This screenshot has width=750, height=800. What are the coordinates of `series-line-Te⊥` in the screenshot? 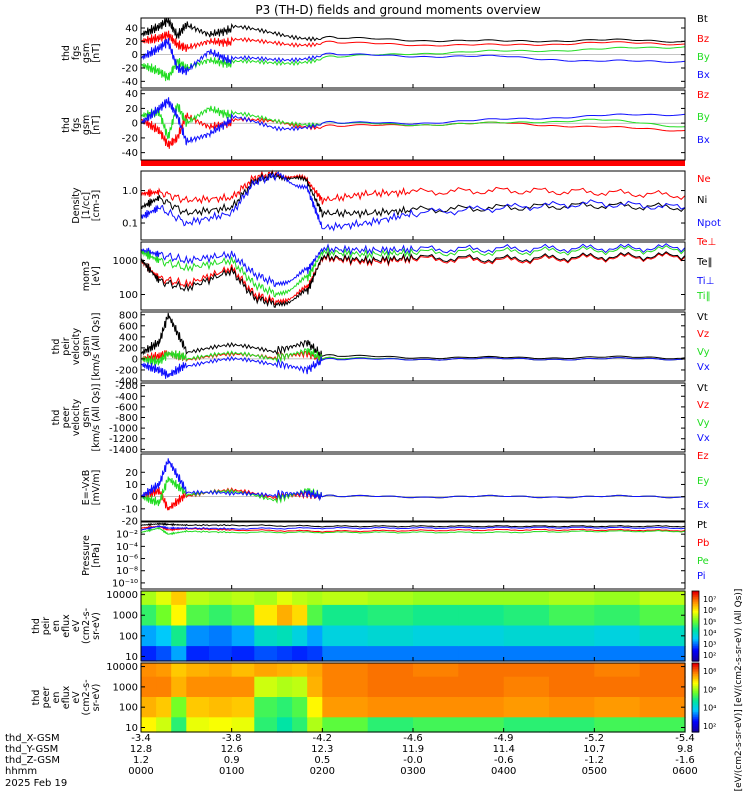 It's located at (413, 279).